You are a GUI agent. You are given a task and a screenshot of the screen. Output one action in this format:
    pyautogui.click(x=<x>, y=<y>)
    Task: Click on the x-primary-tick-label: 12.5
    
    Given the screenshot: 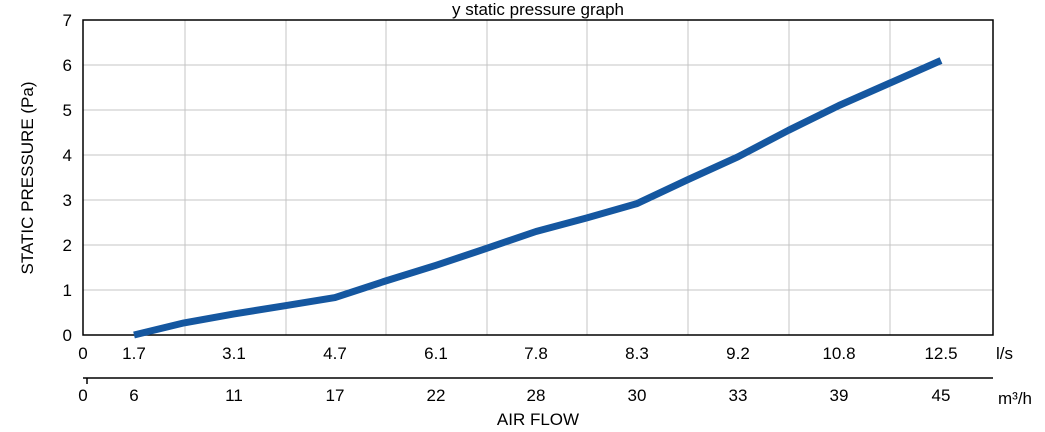 What is the action you would take?
    pyautogui.click(x=940, y=353)
    